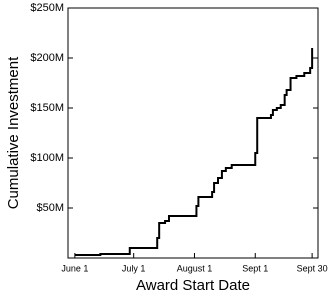 Image resolution: width=333 pixels, height=299 pixels. Describe the element at coordinates (134, 268) in the screenshot. I see `x-tick-label: July 1` at that location.